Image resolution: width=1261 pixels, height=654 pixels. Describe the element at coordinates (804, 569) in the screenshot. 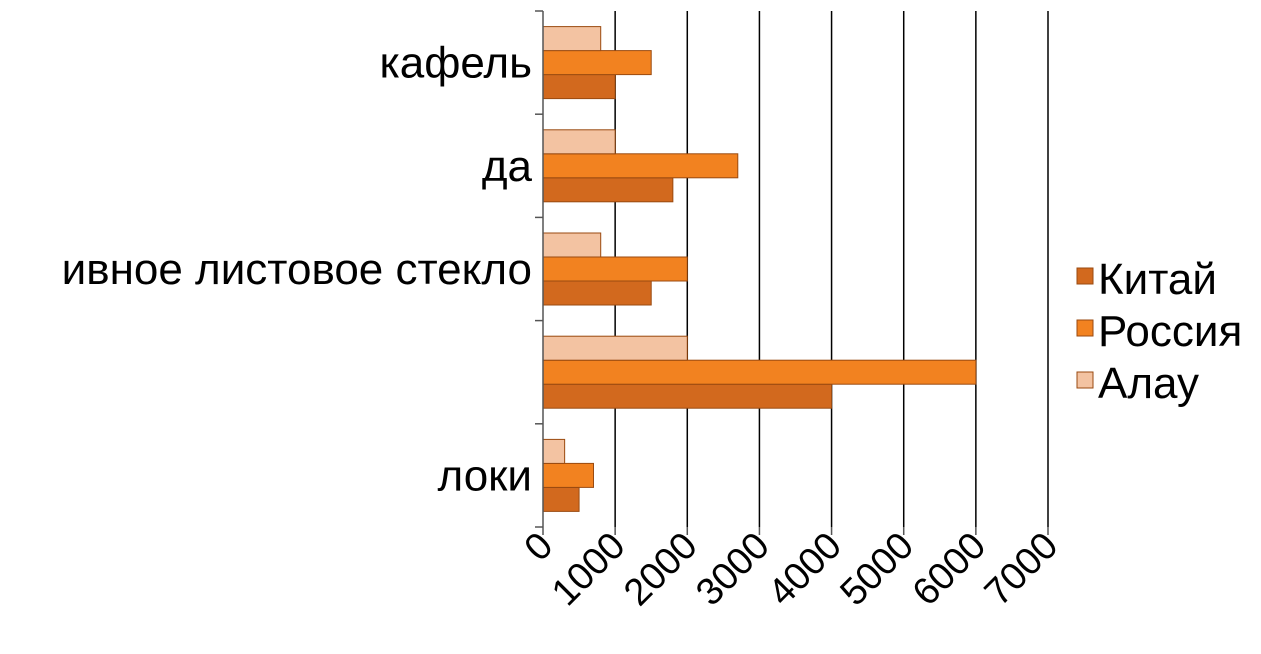

I see `x-tick-label: 4000` at that location.